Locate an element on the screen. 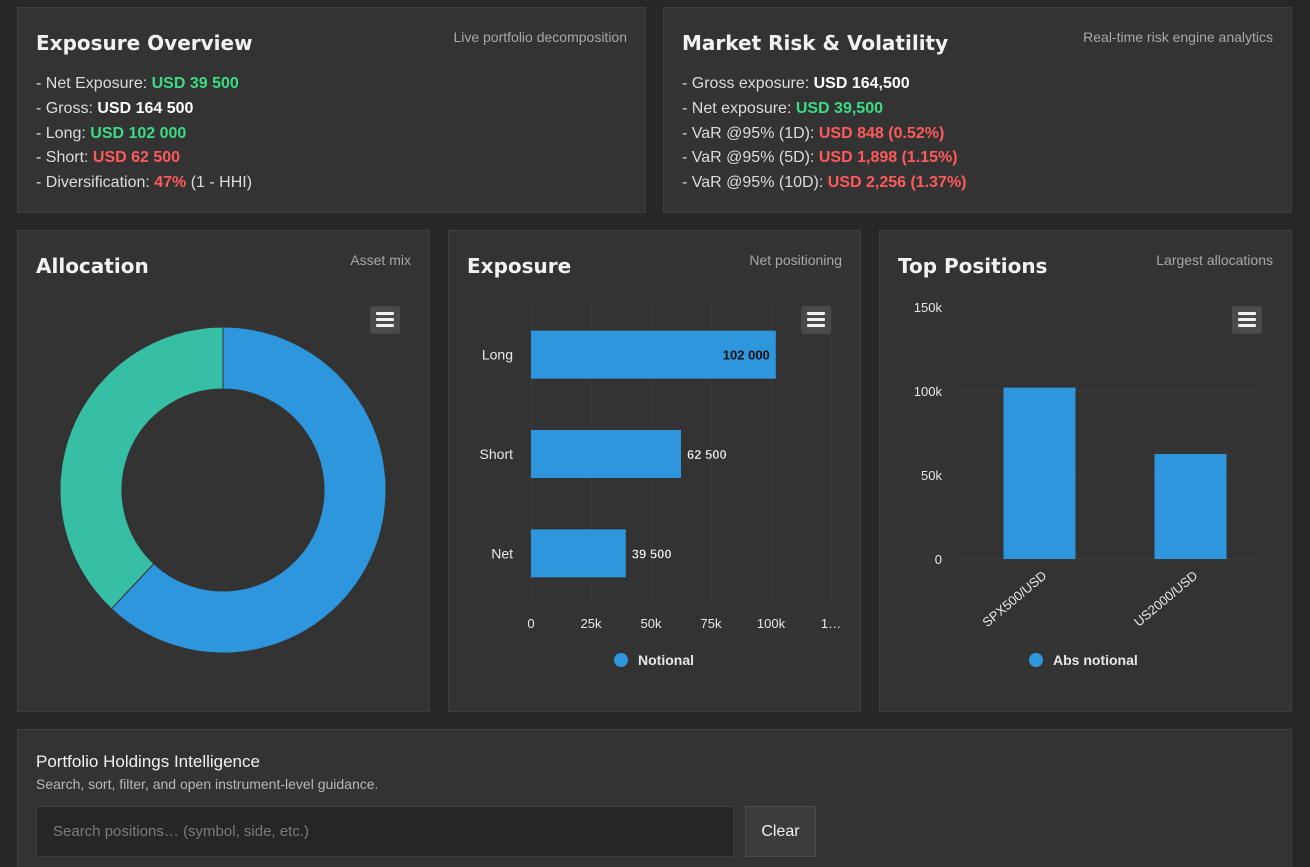 The image size is (1310, 867). line-label: - Net exposure: is located at coordinates (739, 108).